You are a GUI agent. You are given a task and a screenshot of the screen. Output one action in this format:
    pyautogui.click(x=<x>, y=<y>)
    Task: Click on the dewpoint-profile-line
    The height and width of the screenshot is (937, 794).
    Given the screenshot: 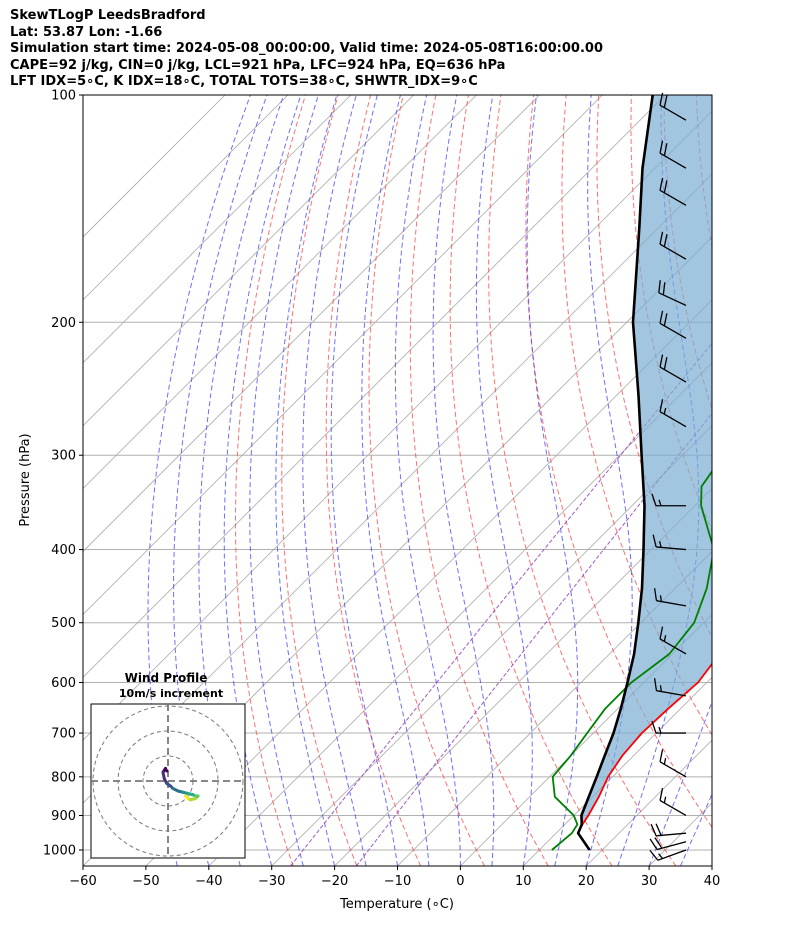 What is the action you would take?
    pyautogui.click(x=631, y=660)
    